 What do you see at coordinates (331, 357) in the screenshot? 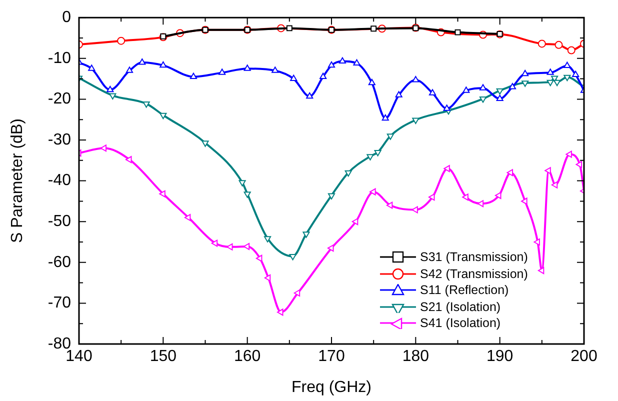
I see `x-tick-label: 170` at bounding box center [331, 357].